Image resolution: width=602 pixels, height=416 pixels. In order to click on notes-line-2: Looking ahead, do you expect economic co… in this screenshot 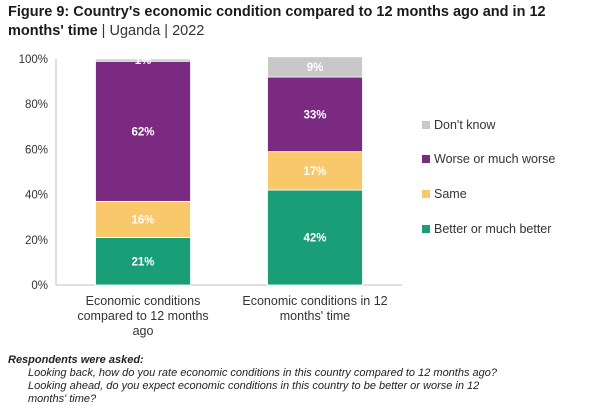, I will do `click(254, 386)`.